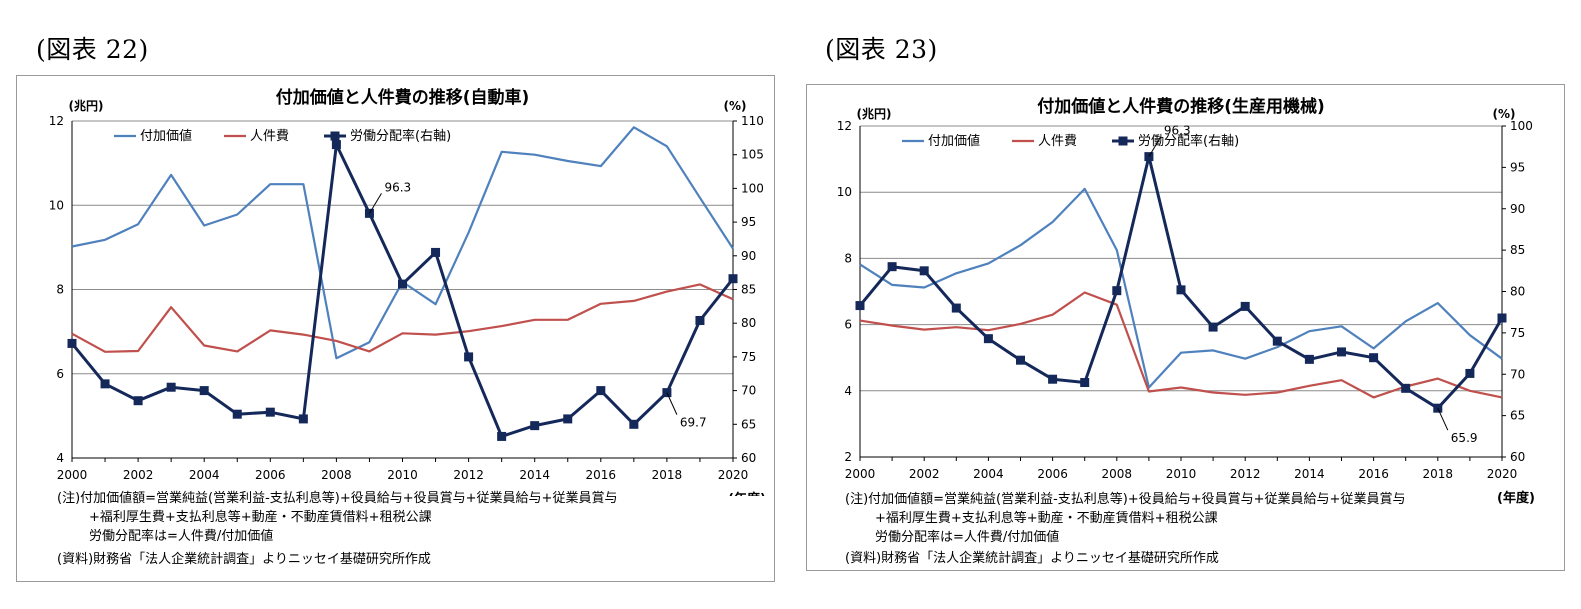  I want to click on y-left-tick-label: 4, so click(60, 458).